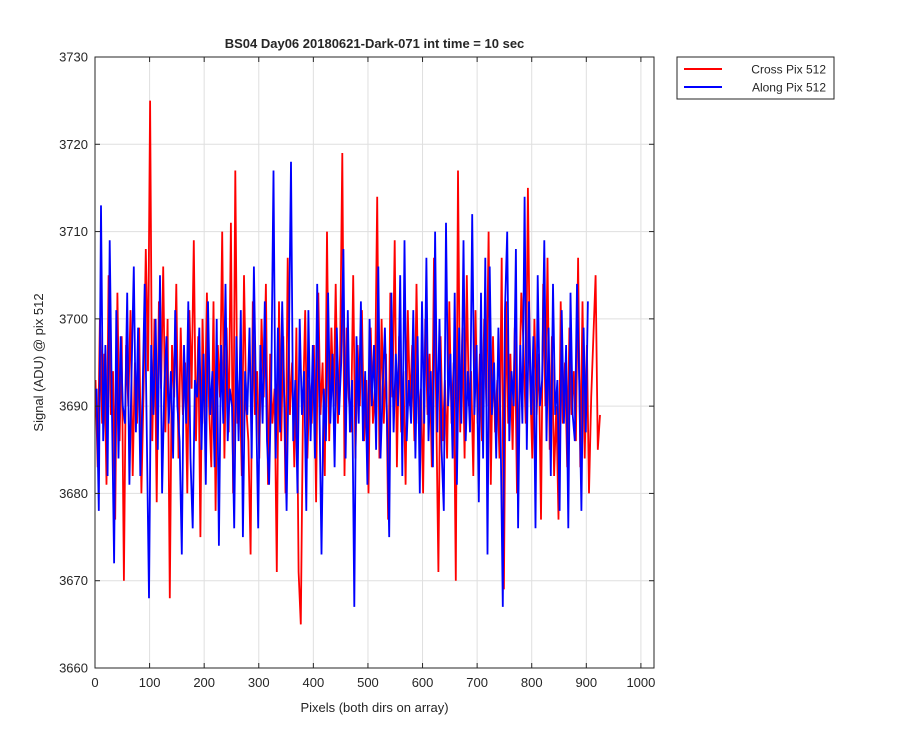  I want to click on y-tick-label: 3660, so click(73, 668).